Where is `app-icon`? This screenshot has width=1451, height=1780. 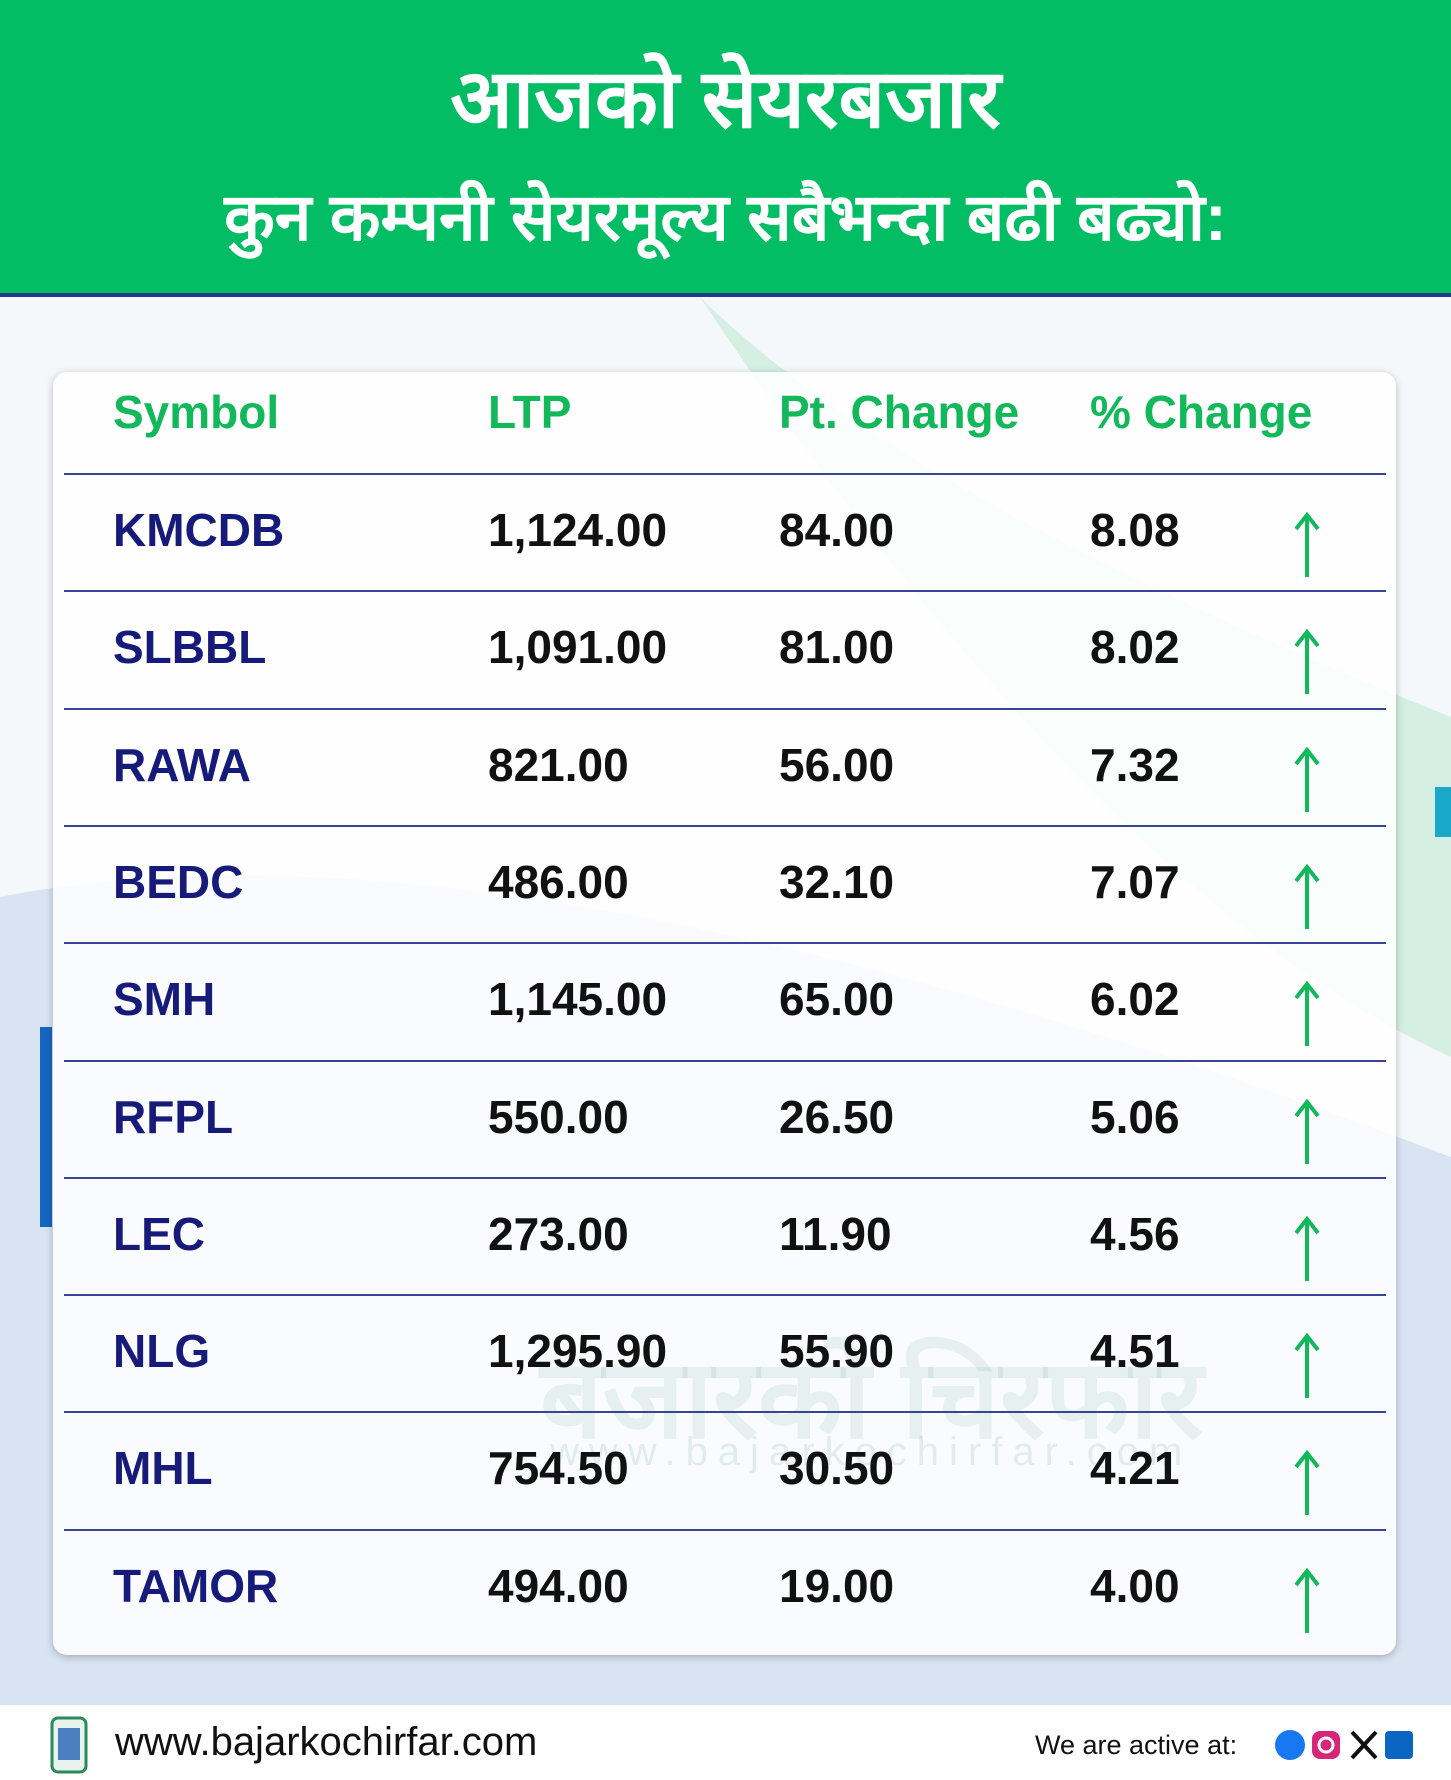 app-icon is located at coordinates (69, 1745).